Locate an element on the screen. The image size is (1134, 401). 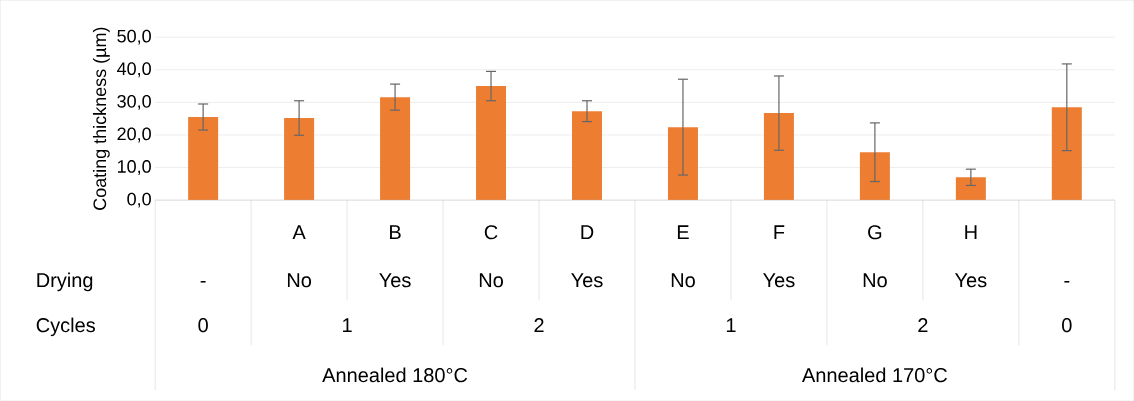
text: Annealed 180°C is located at coordinates (395, 375).